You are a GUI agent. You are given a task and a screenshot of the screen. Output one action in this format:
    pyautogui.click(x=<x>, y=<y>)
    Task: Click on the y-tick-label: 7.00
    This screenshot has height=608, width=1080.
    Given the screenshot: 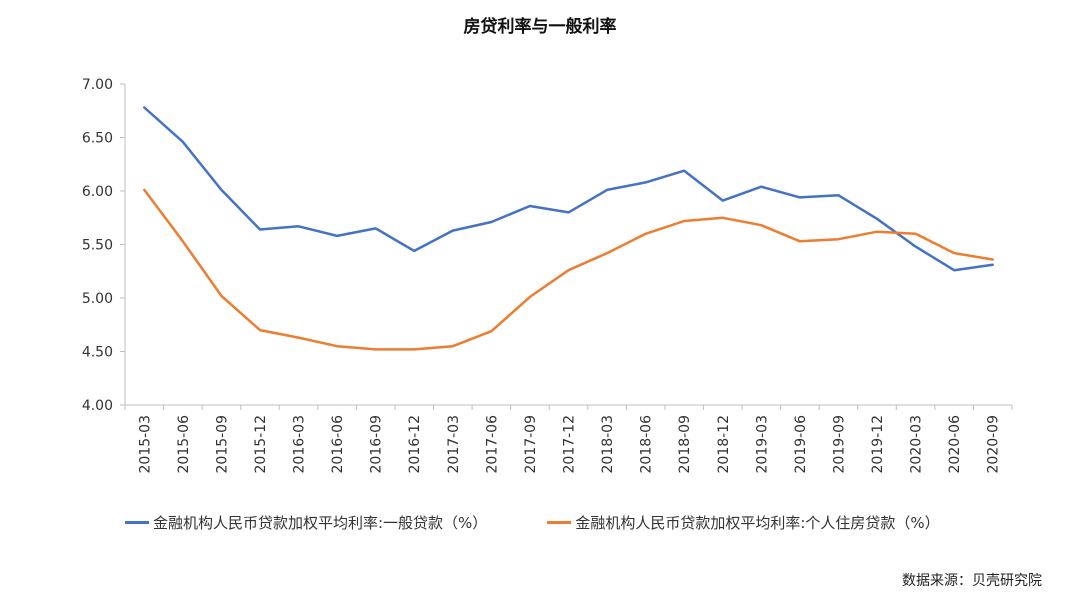 What is the action you would take?
    pyautogui.click(x=97, y=85)
    